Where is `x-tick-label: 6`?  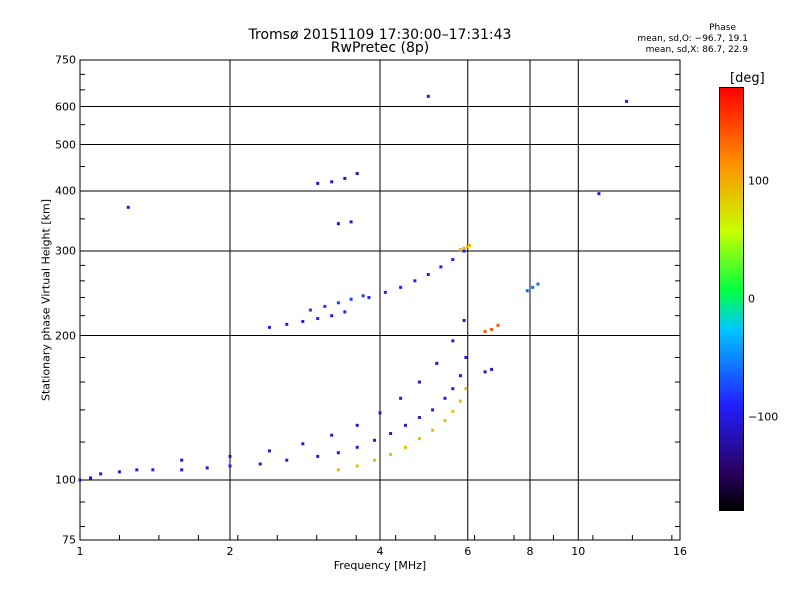 x-tick-label: 6 is located at coordinates (468, 551).